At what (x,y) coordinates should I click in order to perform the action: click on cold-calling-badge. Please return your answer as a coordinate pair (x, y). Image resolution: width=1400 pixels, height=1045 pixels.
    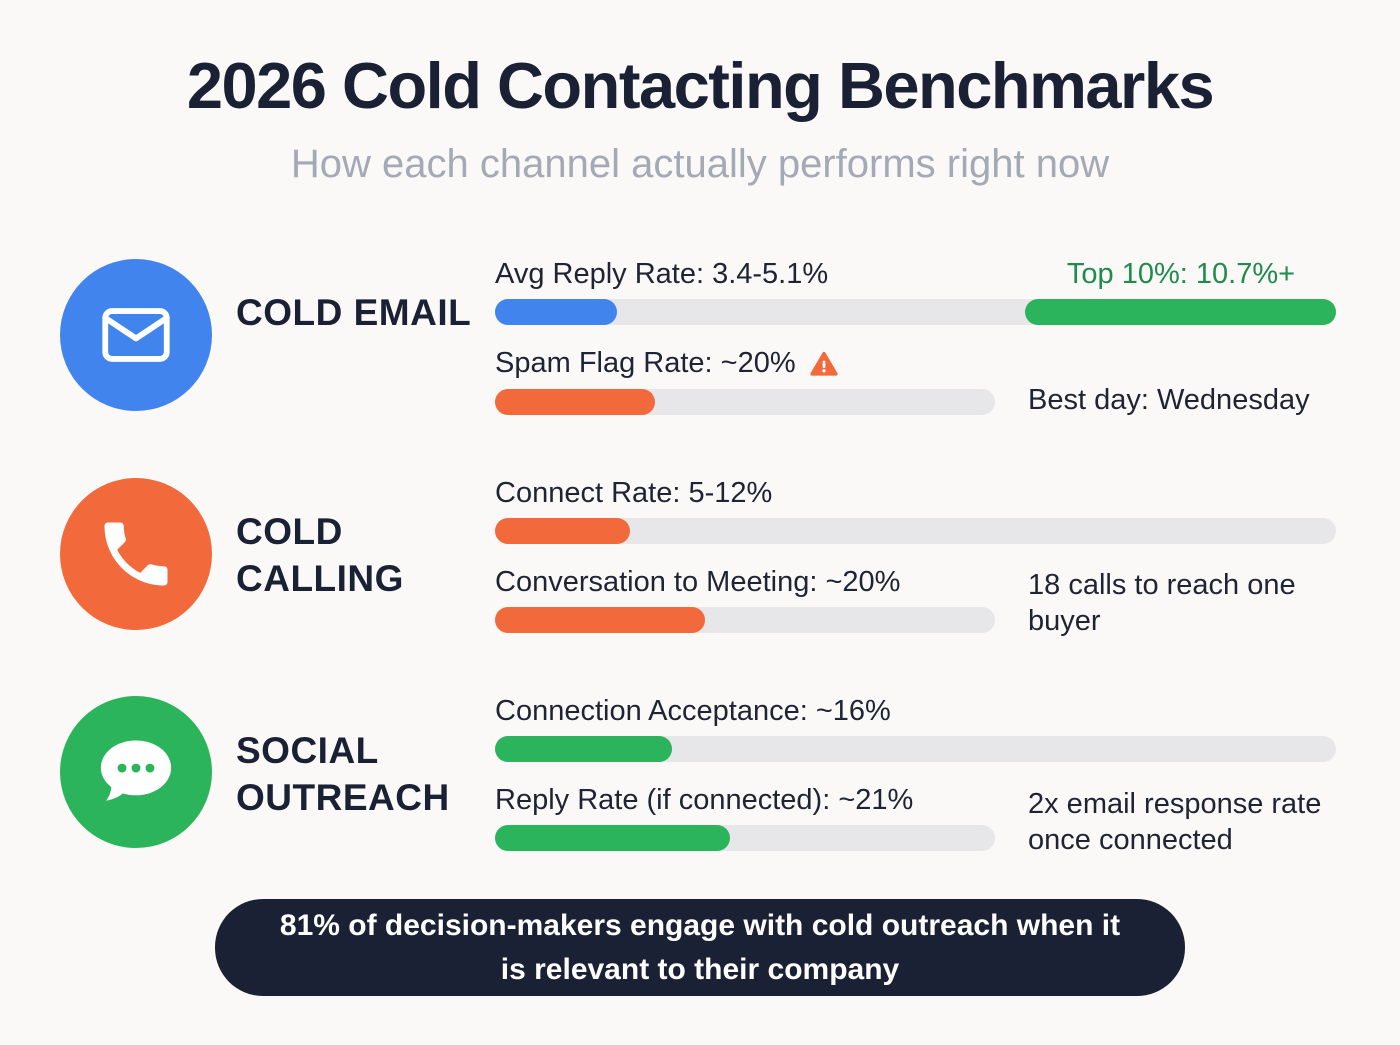
    Looking at the image, I should click on (136, 554).